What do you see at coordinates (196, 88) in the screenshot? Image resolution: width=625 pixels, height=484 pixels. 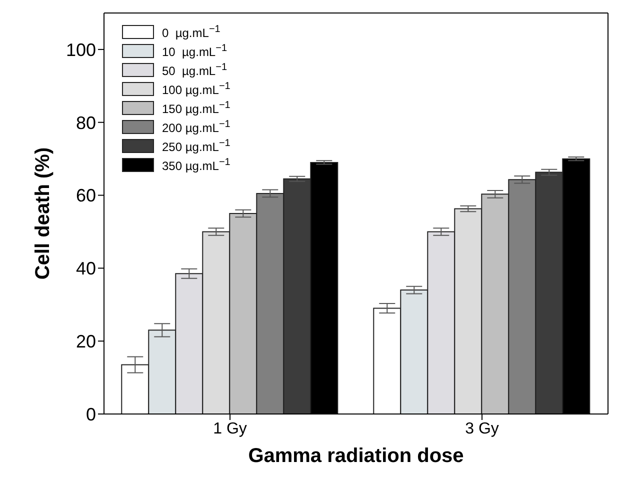 I see `legend-label: 100 µg.mL$^{−1}$` at bounding box center [196, 88].